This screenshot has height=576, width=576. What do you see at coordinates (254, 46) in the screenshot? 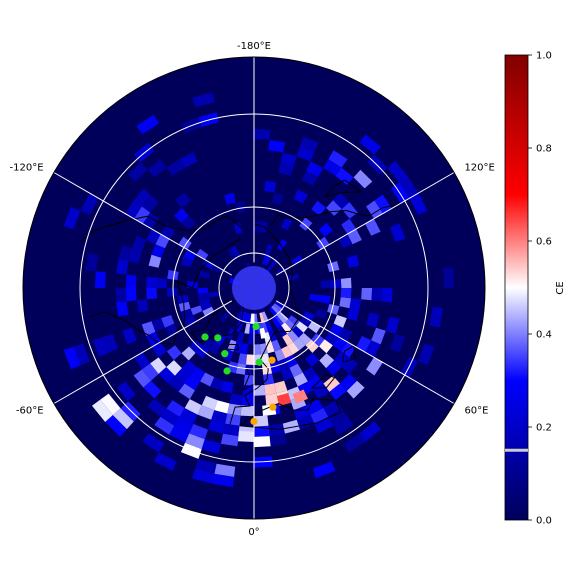
I see `longitude-label: -180°E` at bounding box center [254, 46].